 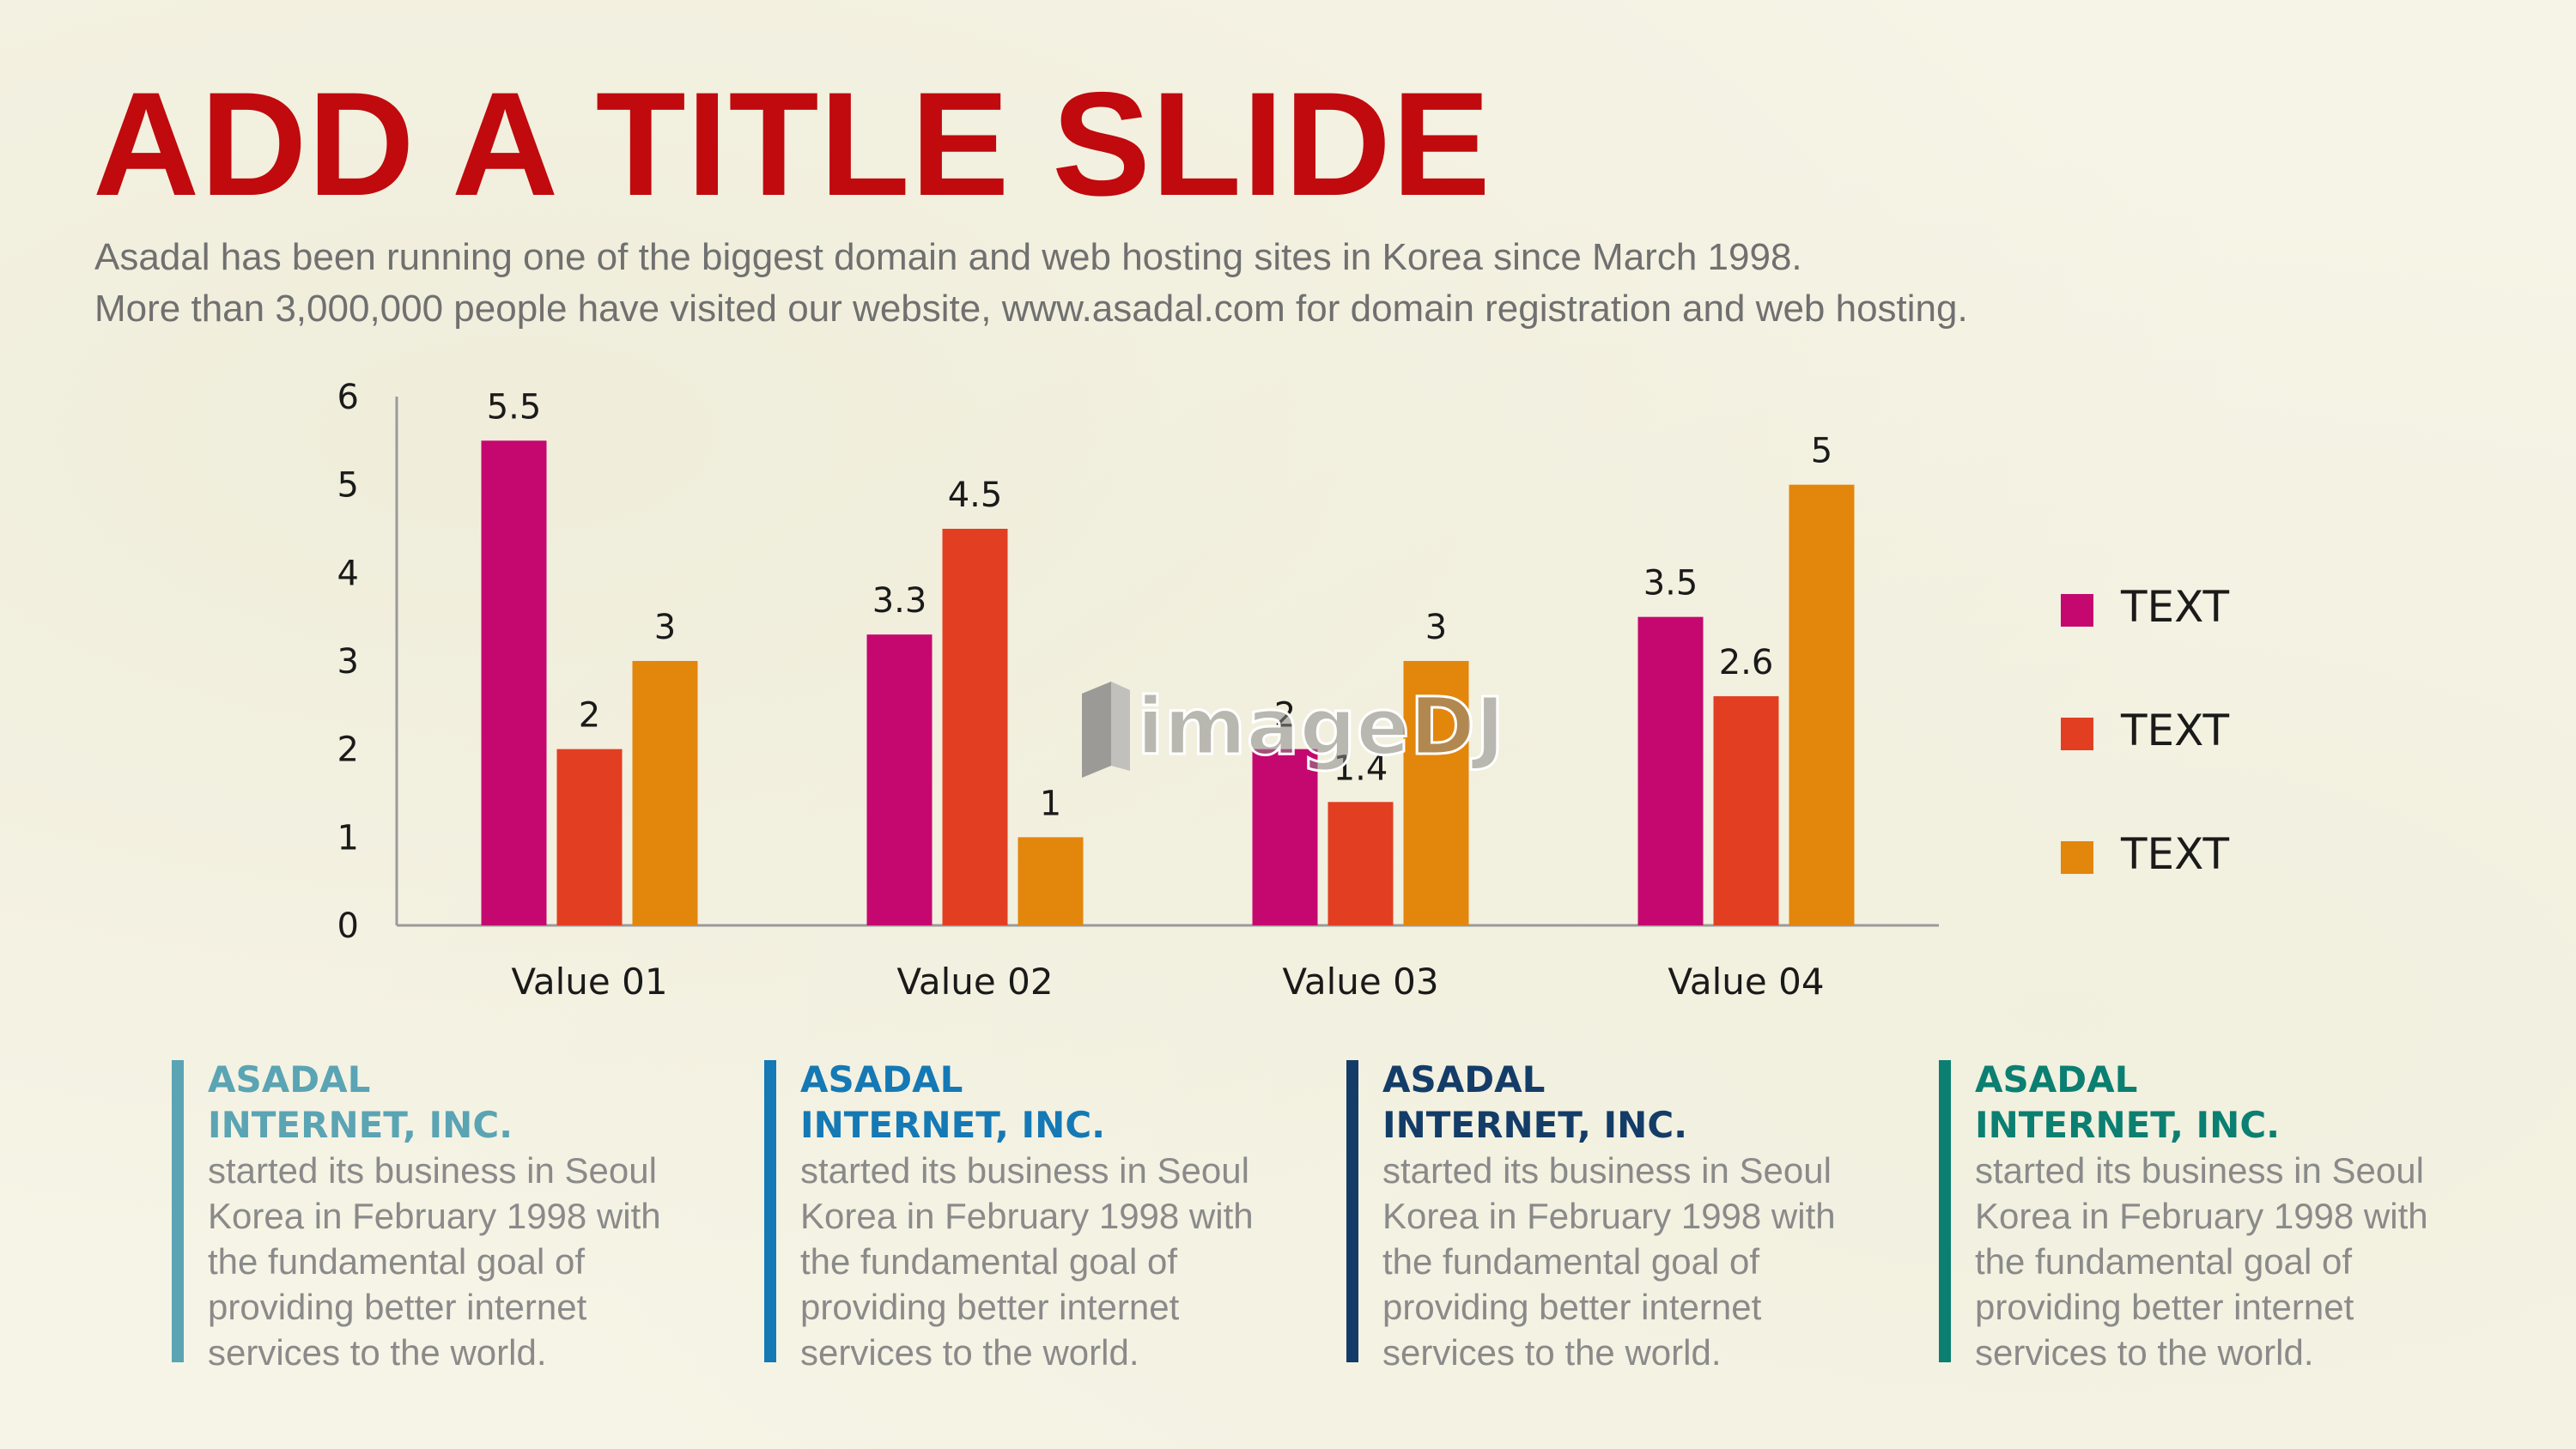 What do you see at coordinates (348, 750) in the screenshot?
I see `y-tick-label: 2` at bounding box center [348, 750].